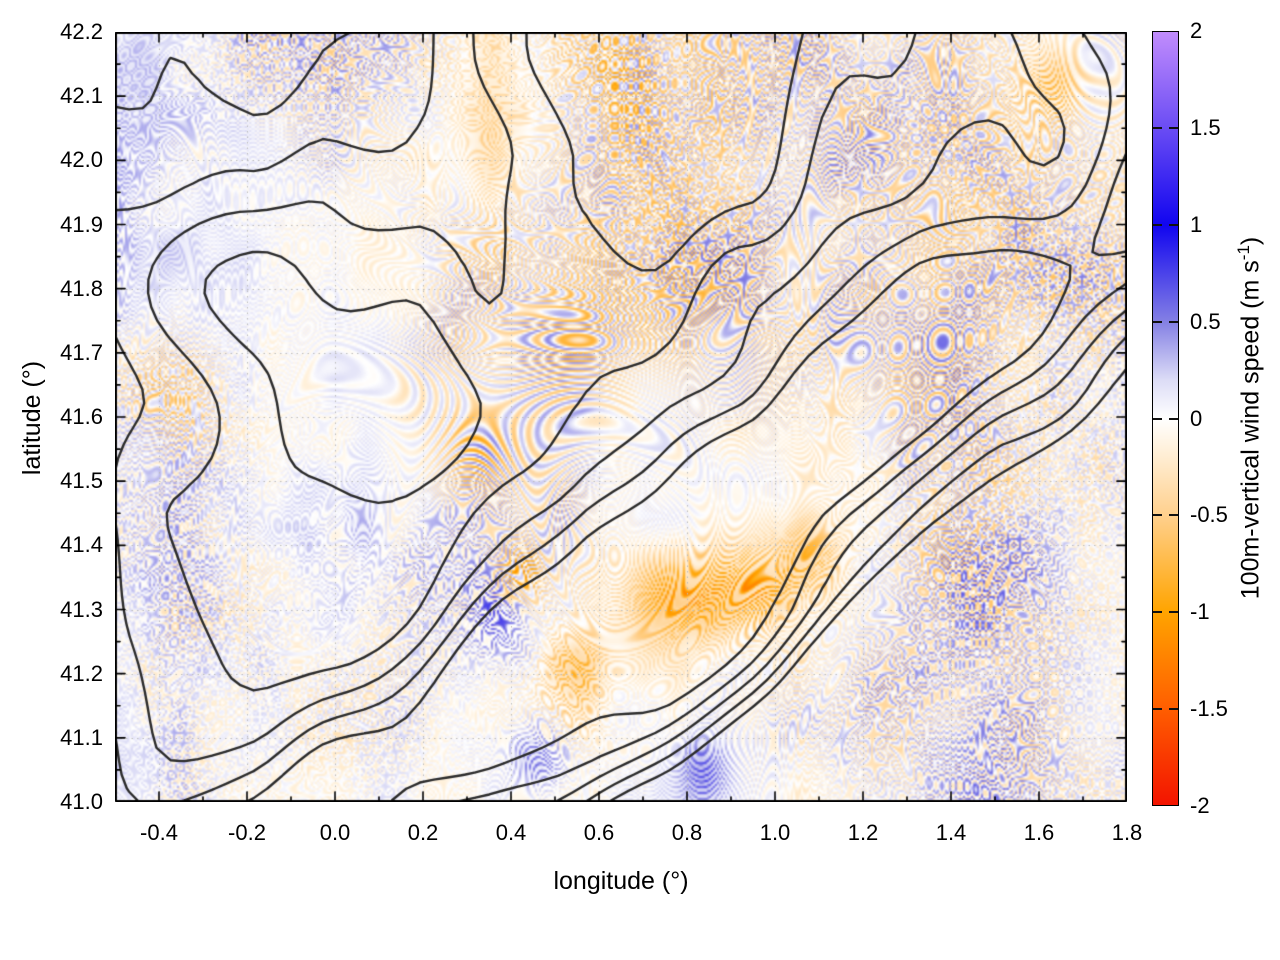 The width and height of the screenshot is (1280, 960). What do you see at coordinates (1205, 127) in the screenshot?
I see `colorbar-tick-label: 1.5` at bounding box center [1205, 127].